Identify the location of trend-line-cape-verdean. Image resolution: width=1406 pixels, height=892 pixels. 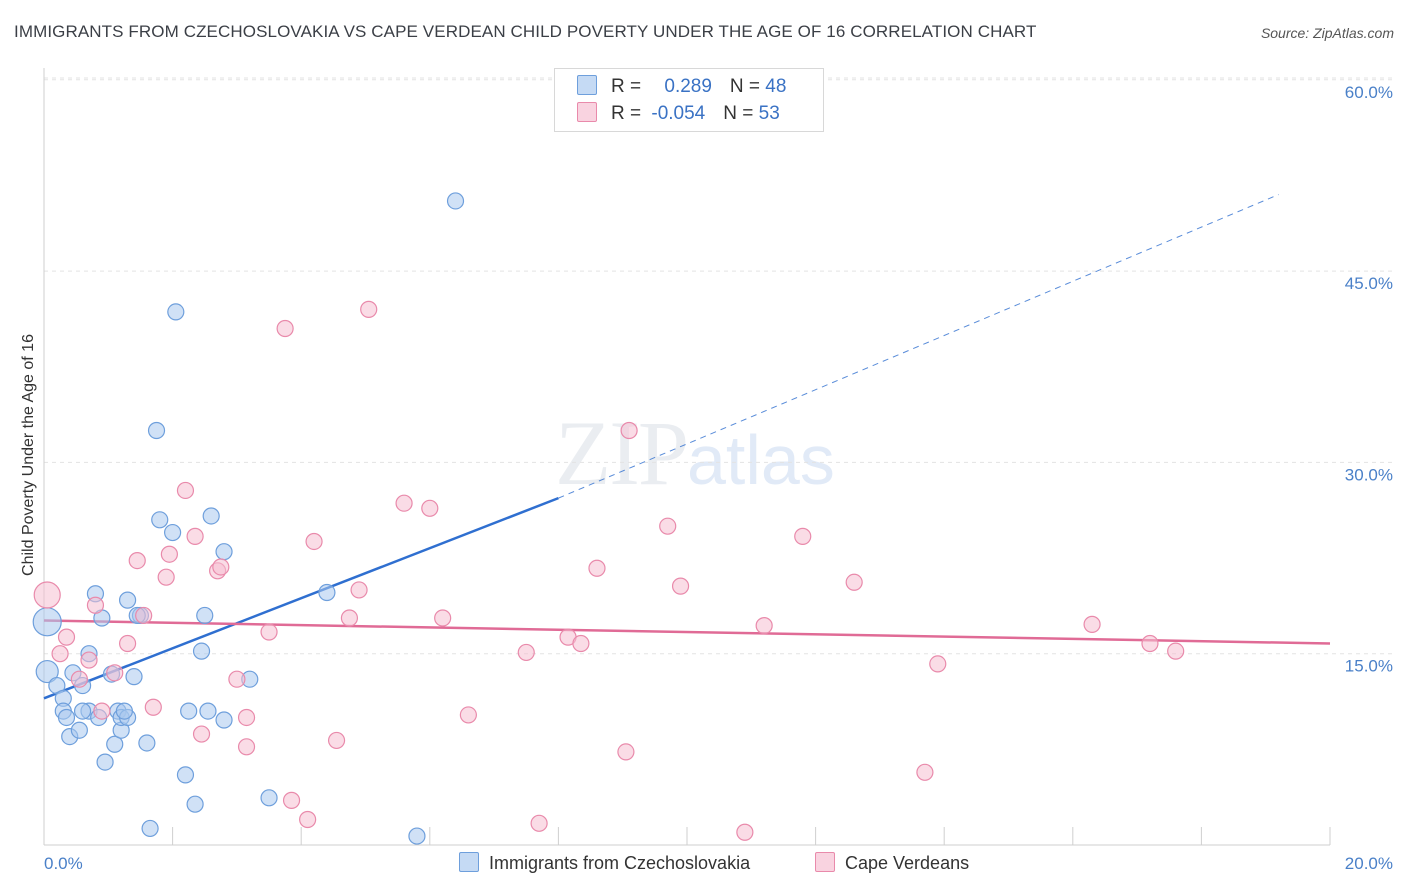
(687, 632).